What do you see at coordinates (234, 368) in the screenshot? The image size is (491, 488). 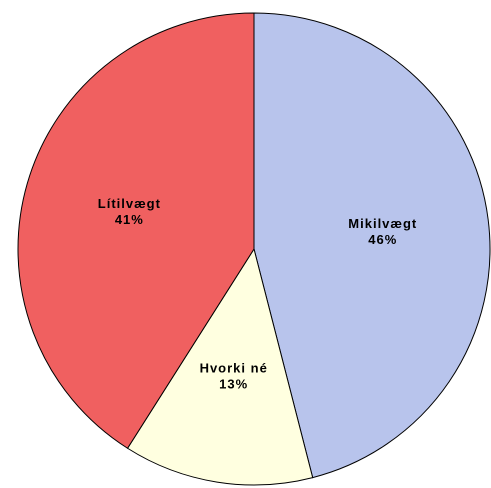 I see `slice-label: Hvorki né` at bounding box center [234, 368].